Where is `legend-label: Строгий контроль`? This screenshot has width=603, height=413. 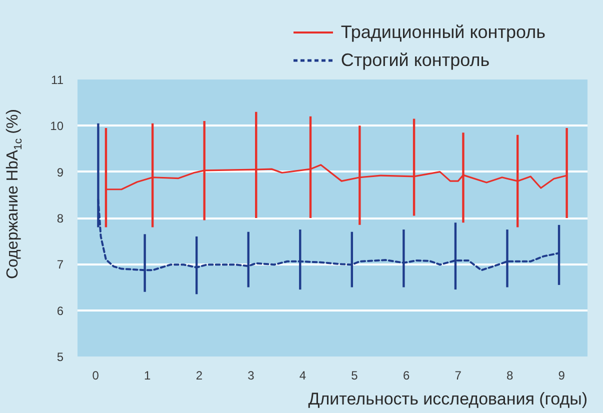
legend-label: Строгий контроль is located at coordinates (415, 60).